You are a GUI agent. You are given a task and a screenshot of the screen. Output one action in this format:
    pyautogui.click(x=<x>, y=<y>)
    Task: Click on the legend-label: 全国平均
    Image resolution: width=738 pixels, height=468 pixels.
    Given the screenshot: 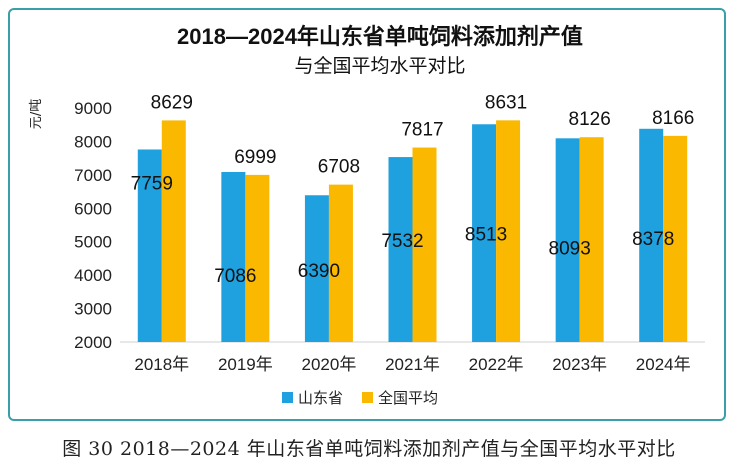 What is the action you would take?
    pyautogui.click(x=408, y=398)
    